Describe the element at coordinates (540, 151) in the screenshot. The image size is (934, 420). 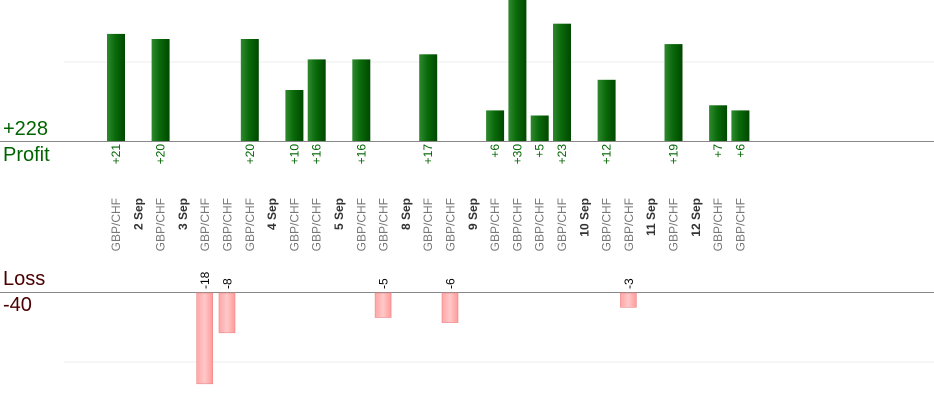
I see `profit-value-label: +5` at that location.